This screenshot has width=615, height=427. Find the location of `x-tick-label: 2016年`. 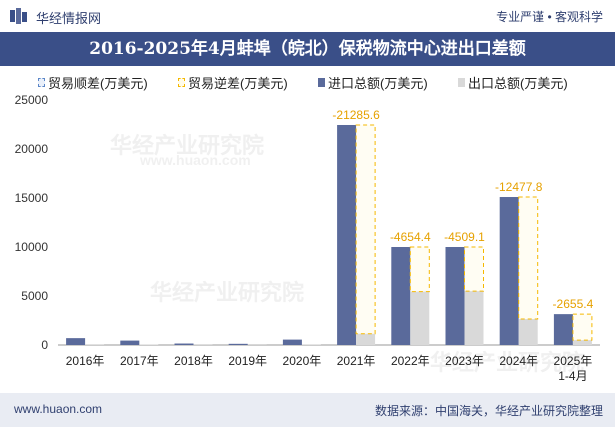

x-tick-label: 2016年 is located at coordinates (85, 361).